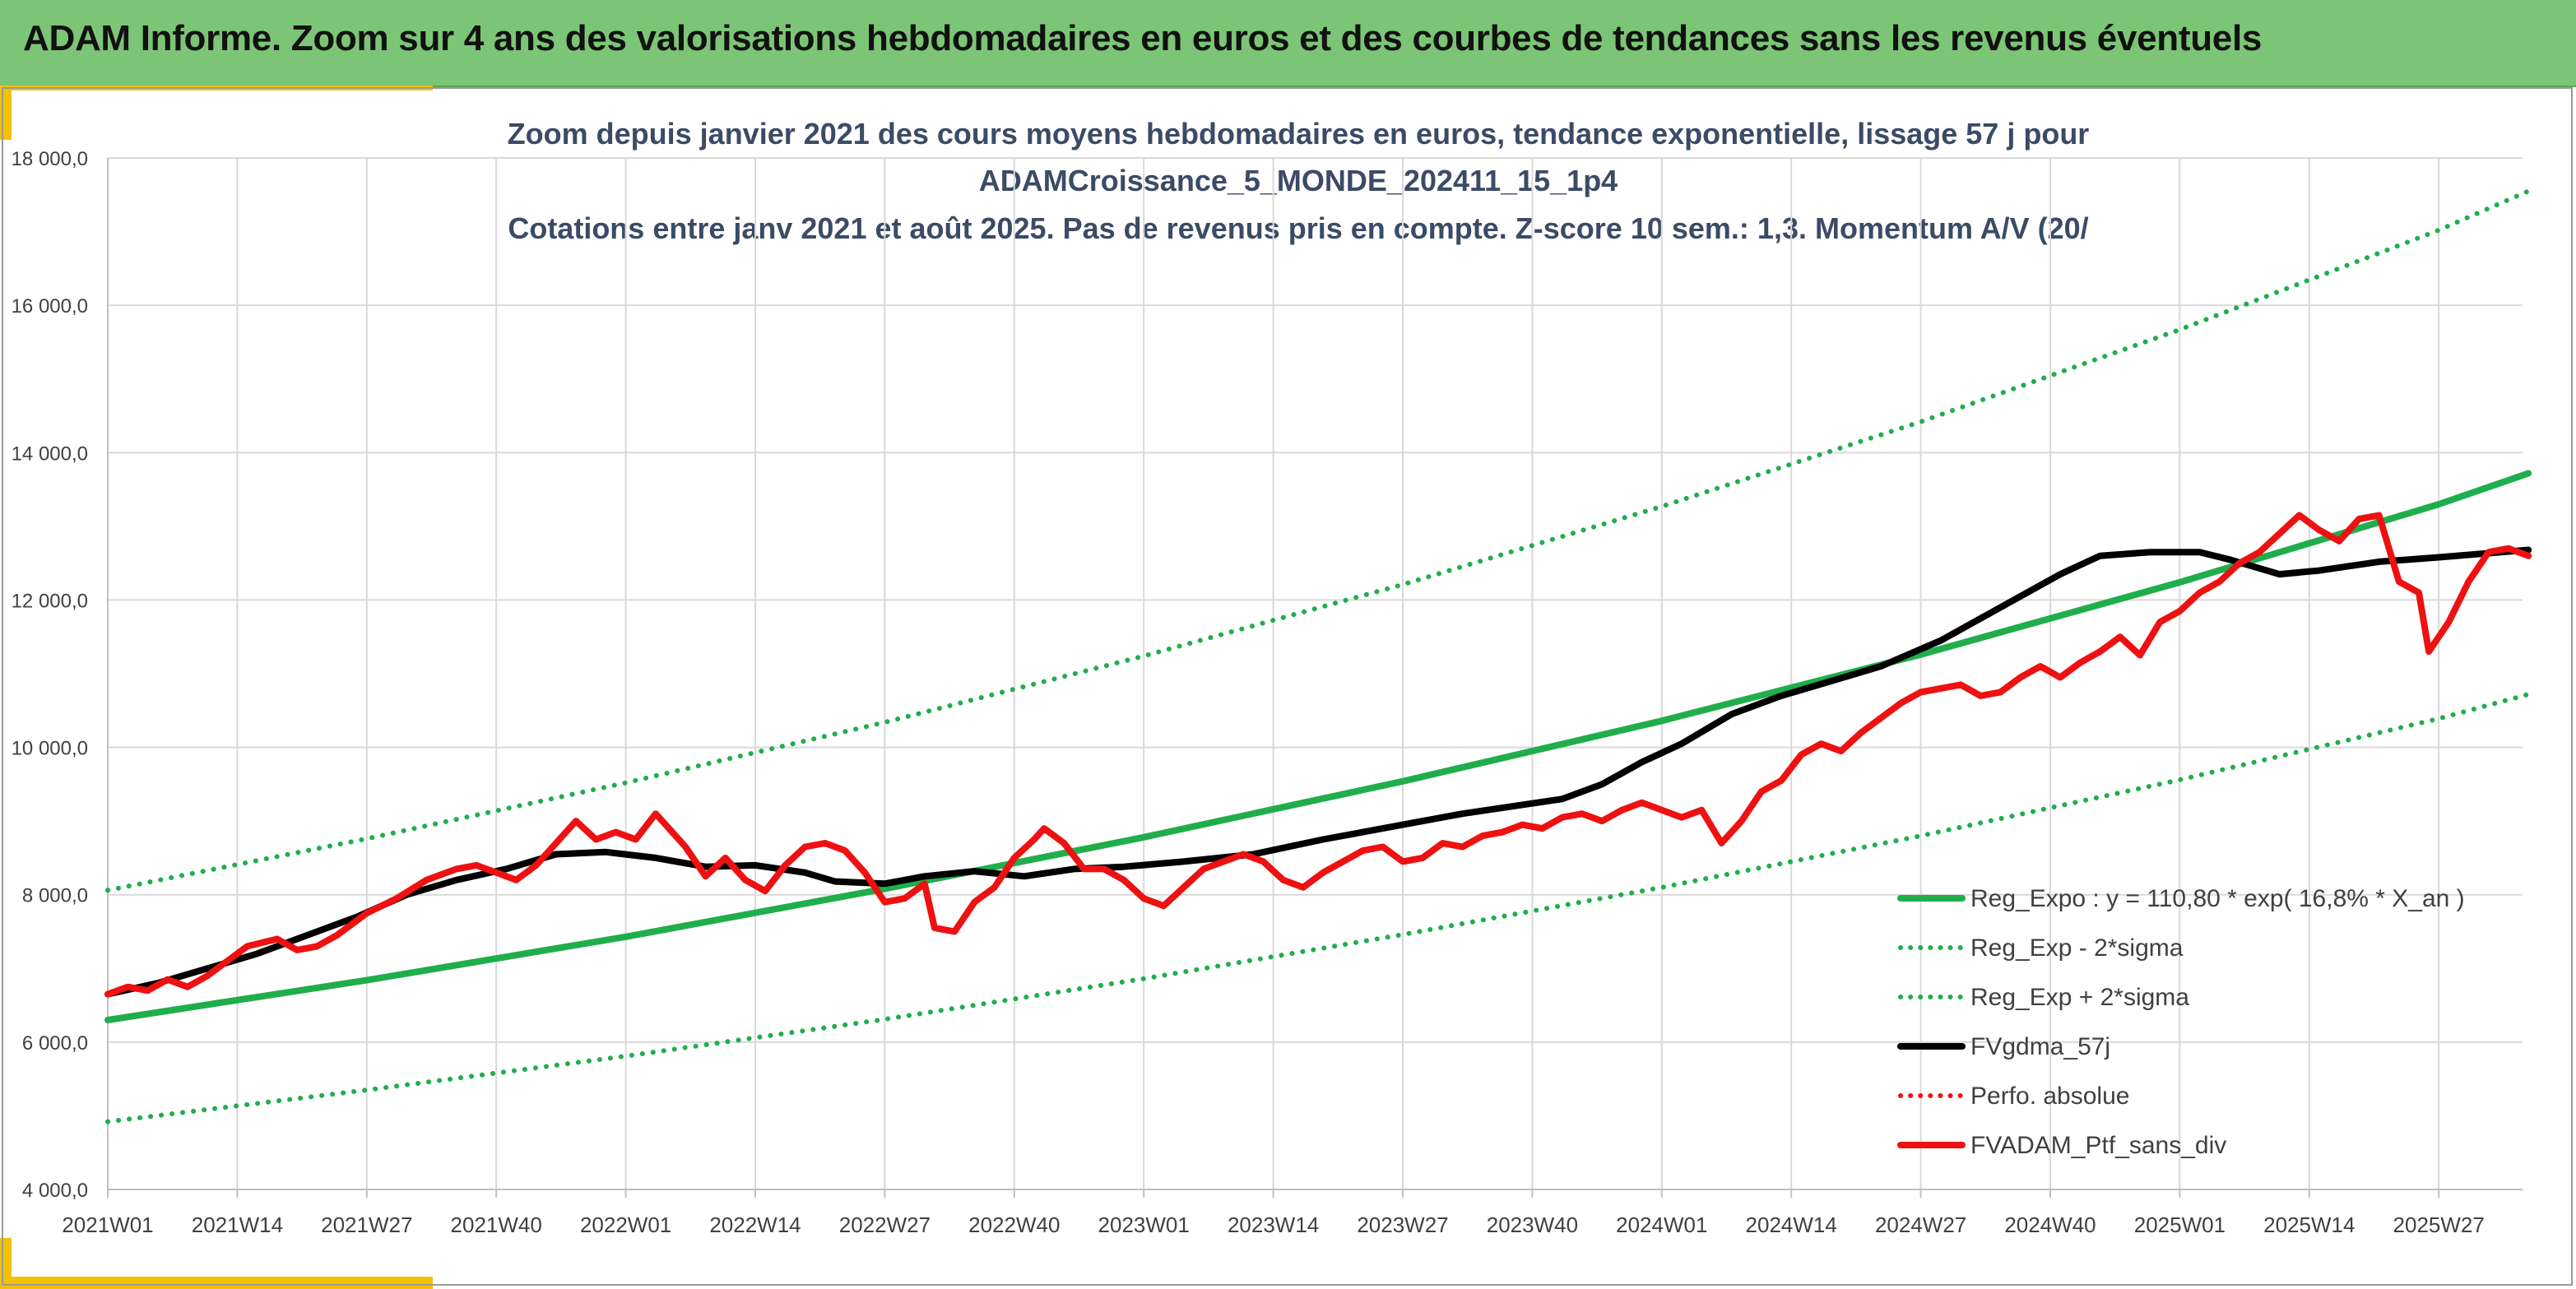 The height and width of the screenshot is (1289, 2576). Describe the element at coordinates (1792, 1224) in the screenshot. I see `x-tick-label: 2024W14` at that location.